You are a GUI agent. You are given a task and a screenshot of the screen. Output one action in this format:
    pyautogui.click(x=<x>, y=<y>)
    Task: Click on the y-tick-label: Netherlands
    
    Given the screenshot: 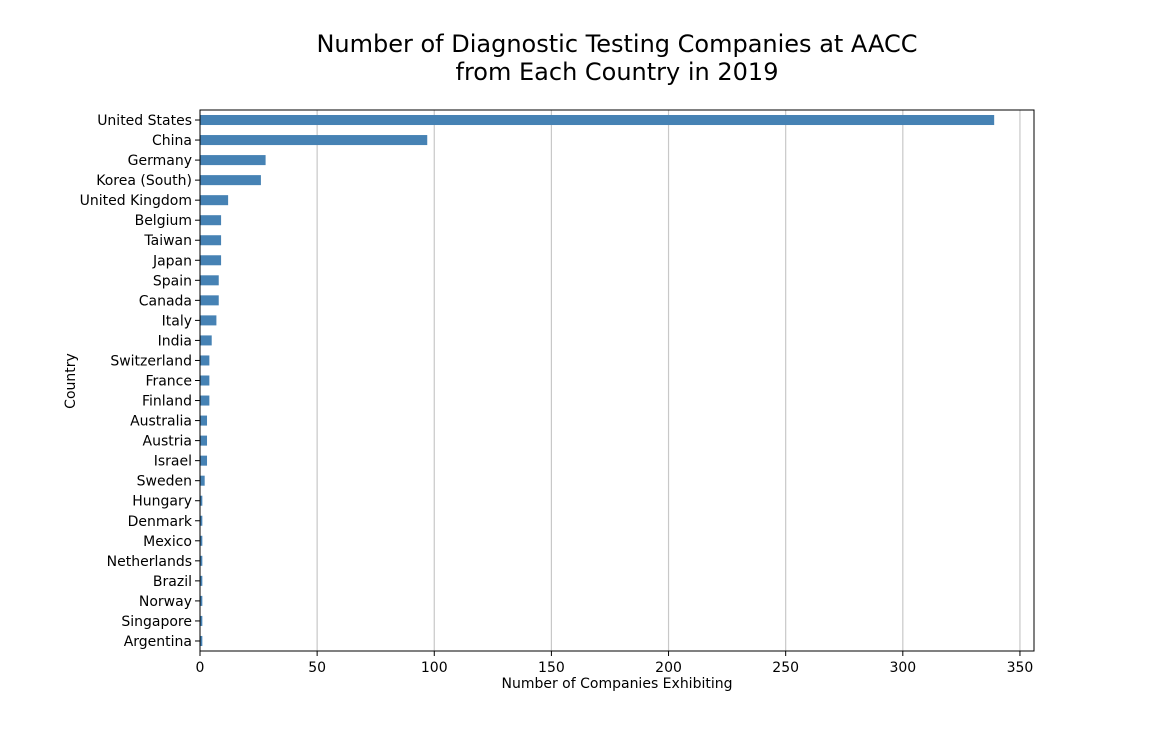 What is the action you would take?
    pyautogui.click(x=149, y=562)
    